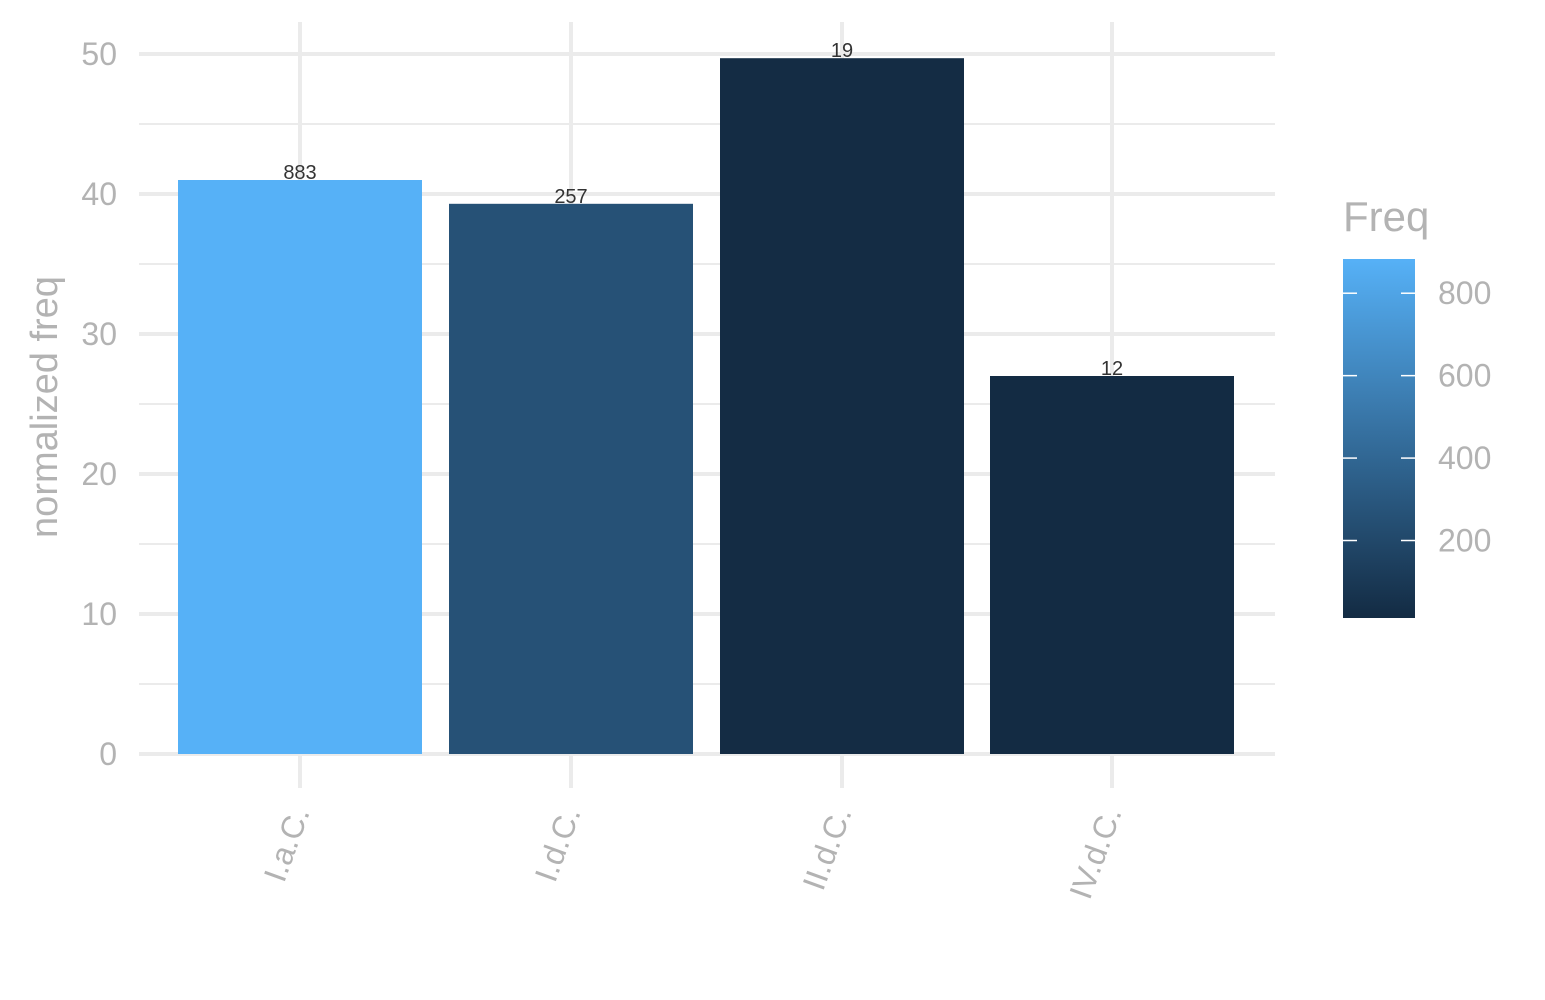  I want to click on bar-value-label: 257, so click(570, 197).